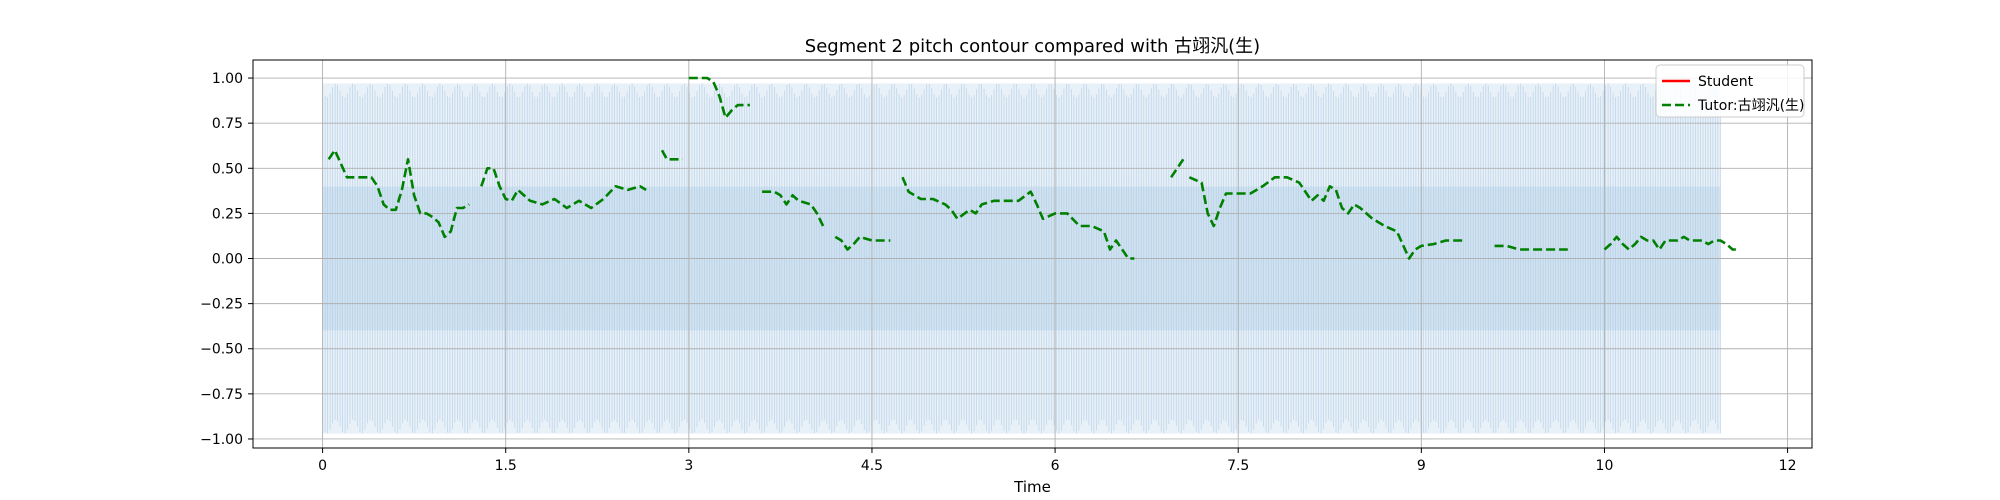 The width and height of the screenshot is (2000, 500). Describe the element at coordinates (221, 395) in the screenshot. I see `y-tick-label: −0.75` at that location.